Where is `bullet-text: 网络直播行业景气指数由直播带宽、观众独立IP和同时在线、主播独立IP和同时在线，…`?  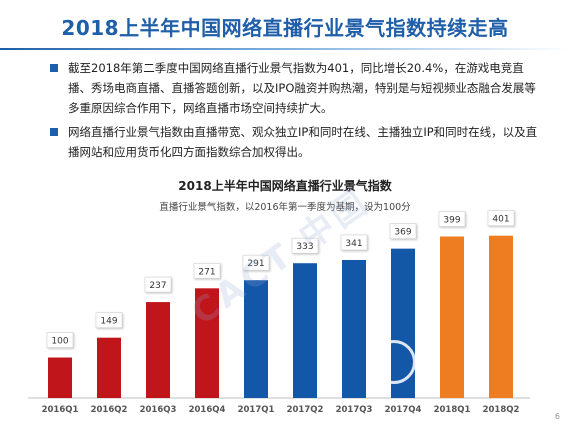
bullet-text: 网络直播行业景气指数由直播带宽、观众独立IP和同时在线、主播独立IP和同时在线，… is located at coordinates (303, 142).